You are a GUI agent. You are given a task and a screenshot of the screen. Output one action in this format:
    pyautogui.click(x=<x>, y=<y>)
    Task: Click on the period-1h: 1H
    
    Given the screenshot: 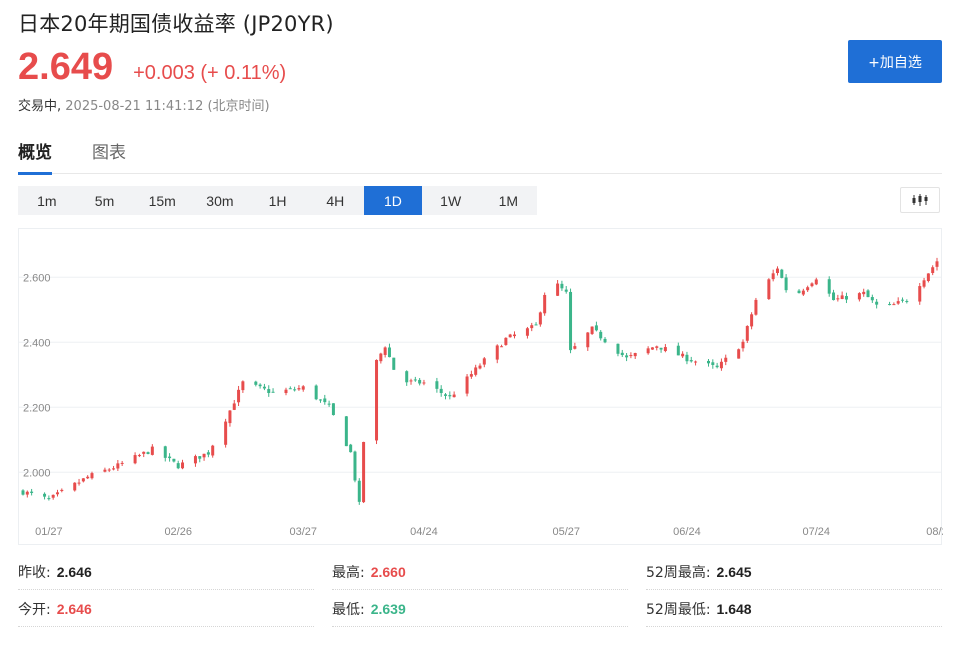 What is the action you would take?
    pyautogui.click(x=277, y=200)
    